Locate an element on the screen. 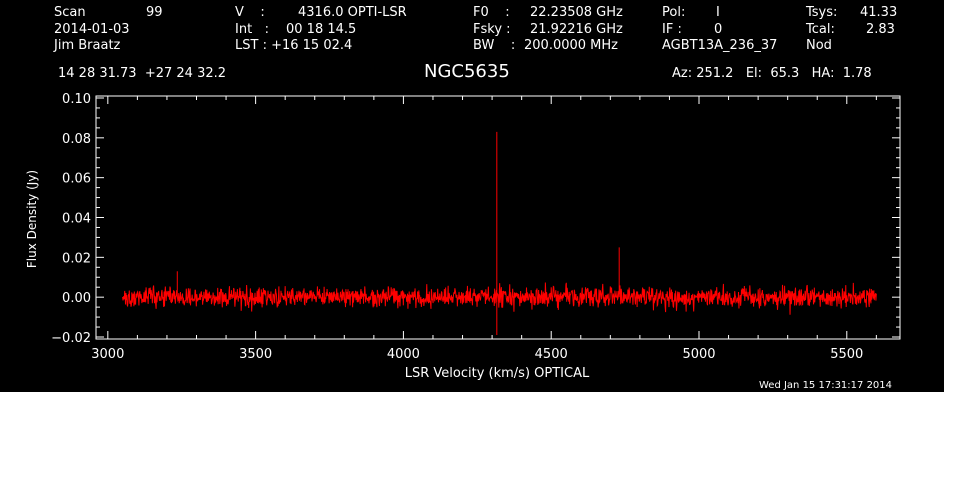 Image resolution: width=962 pixels, height=490 pixels. x-tick-label: 4000 is located at coordinates (403, 354).